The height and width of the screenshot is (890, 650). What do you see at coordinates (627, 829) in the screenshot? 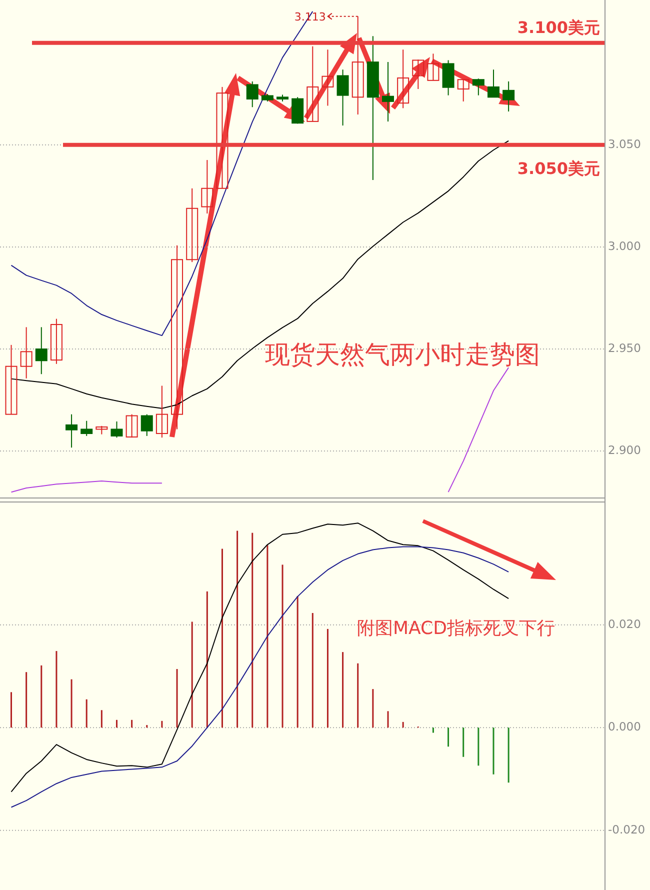
I see `y-tick-label: -0.020` at bounding box center [627, 829].